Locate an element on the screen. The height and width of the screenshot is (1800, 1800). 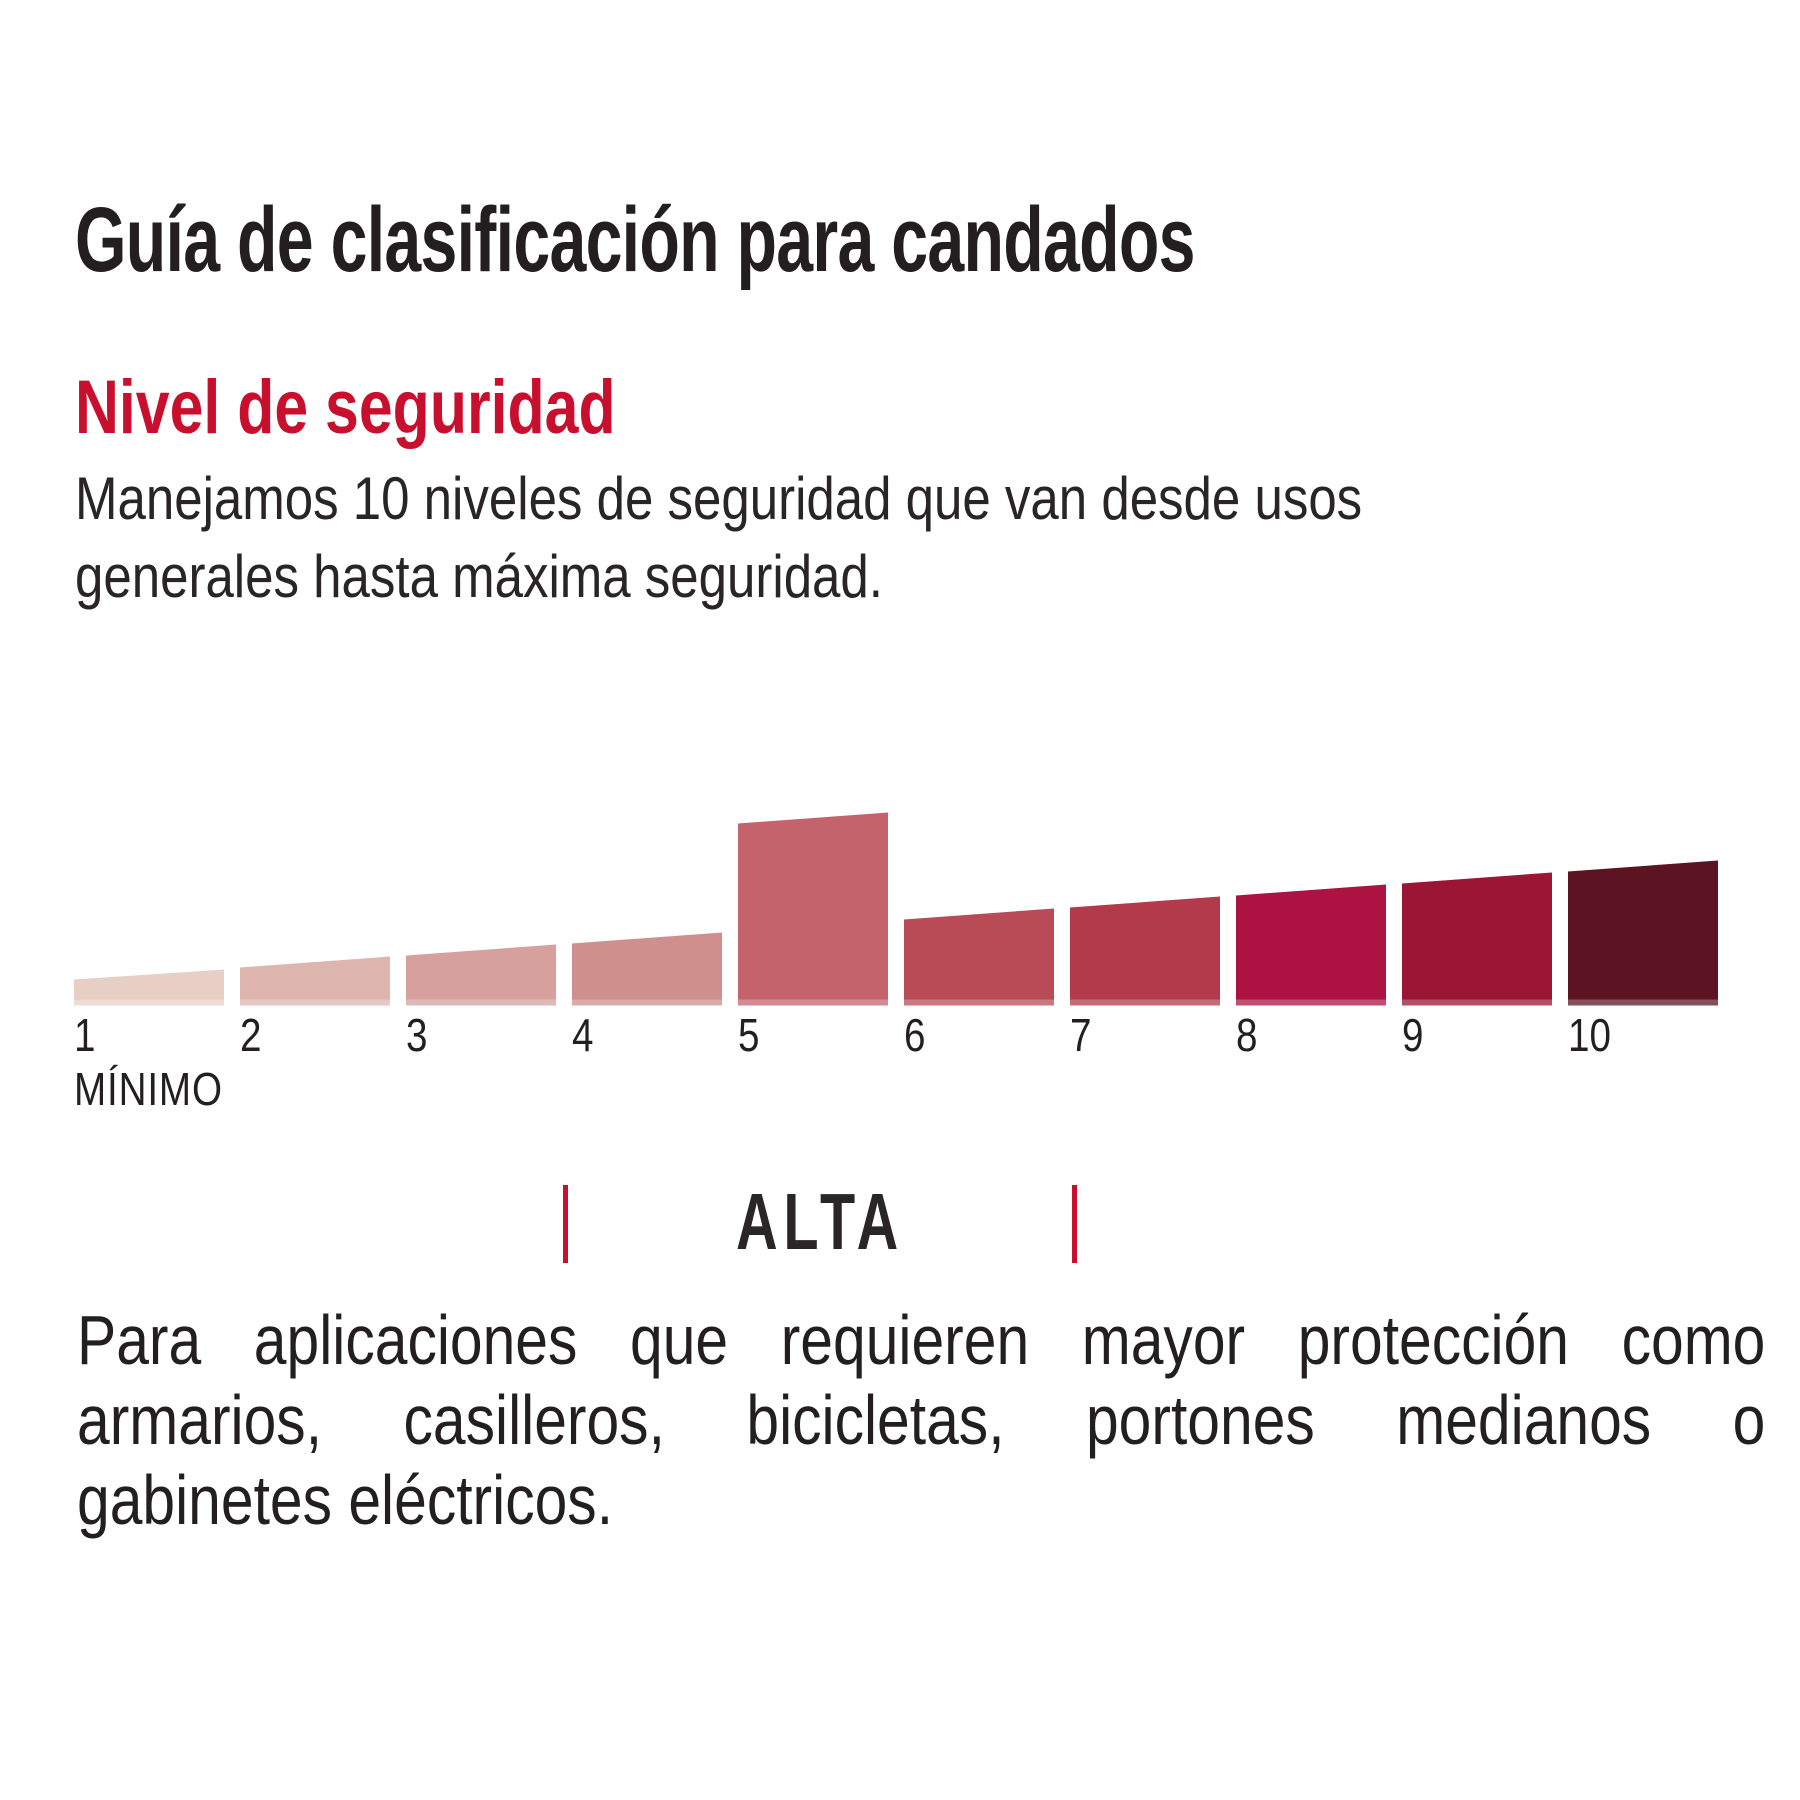
description-word: bicicletas, is located at coordinates (875, 1420).